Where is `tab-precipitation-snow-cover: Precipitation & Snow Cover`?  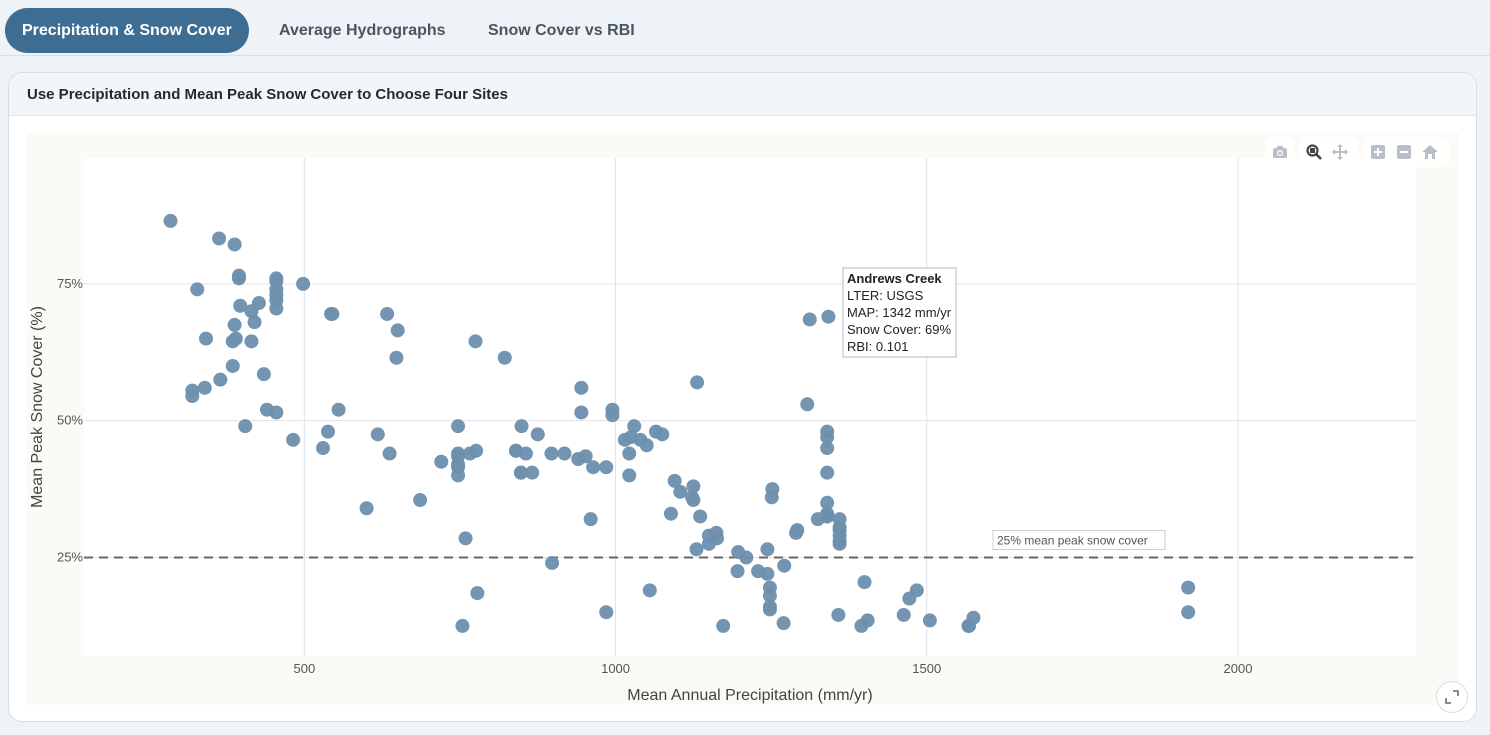 tab-precipitation-snow-cover: Precipitation & Snow Cover is located at coordinates (127, 30).